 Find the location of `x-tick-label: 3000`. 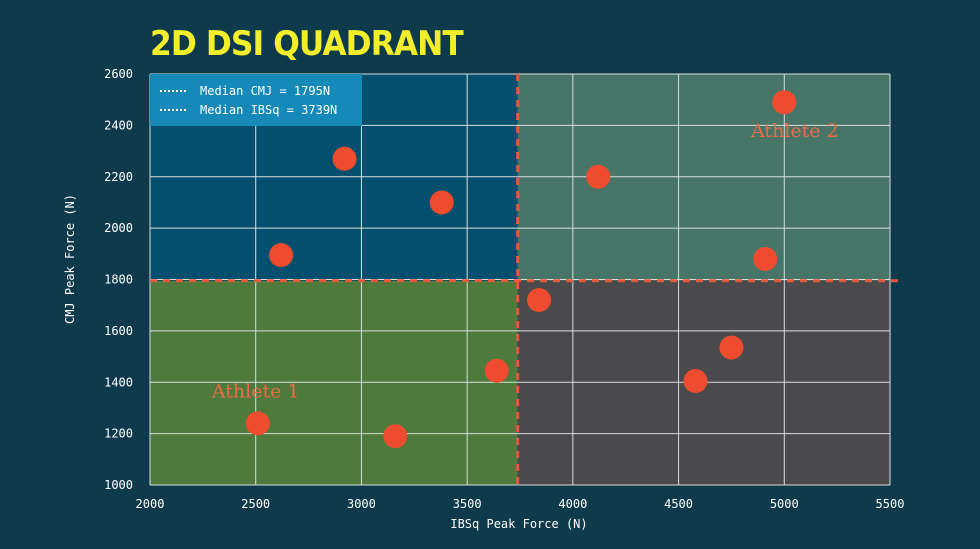

x-tick-label: 3000 is located at coordinates (361, 504).